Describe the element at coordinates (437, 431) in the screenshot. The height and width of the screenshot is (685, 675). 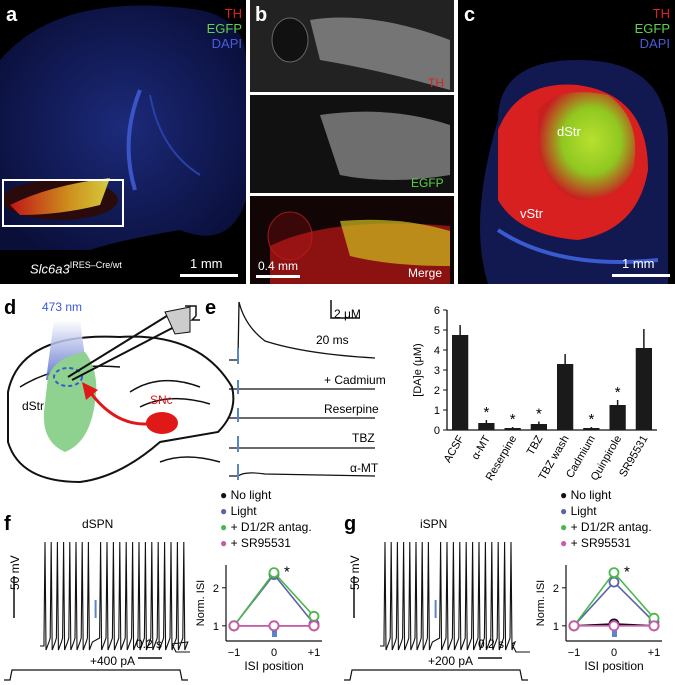
I see `y-tick-label: 0` at that location.